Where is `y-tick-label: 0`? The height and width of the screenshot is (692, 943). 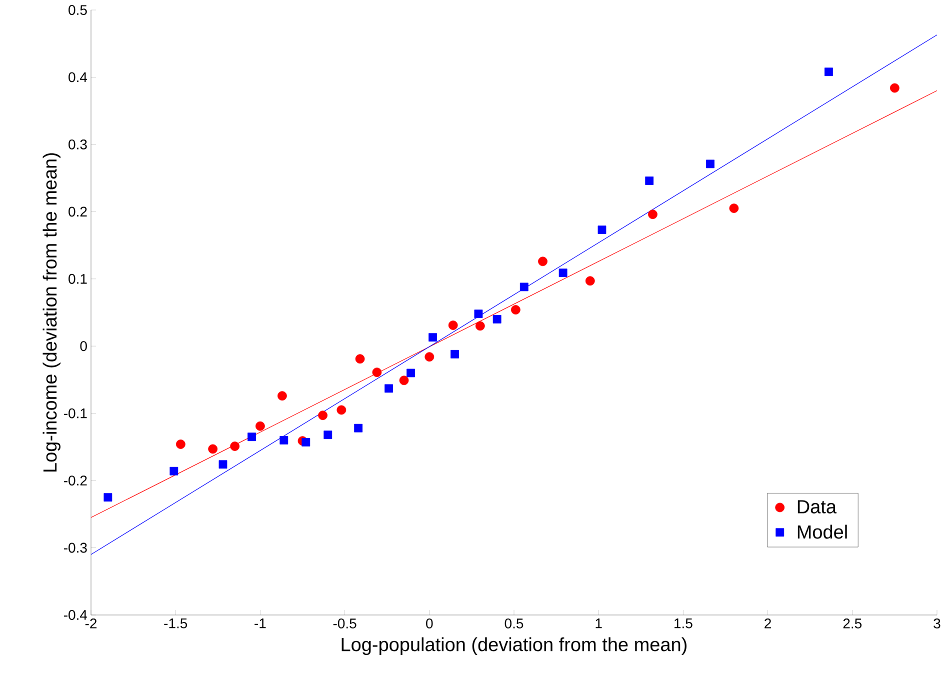
y-tick-label: 0 is located at coordinates (83, 346).